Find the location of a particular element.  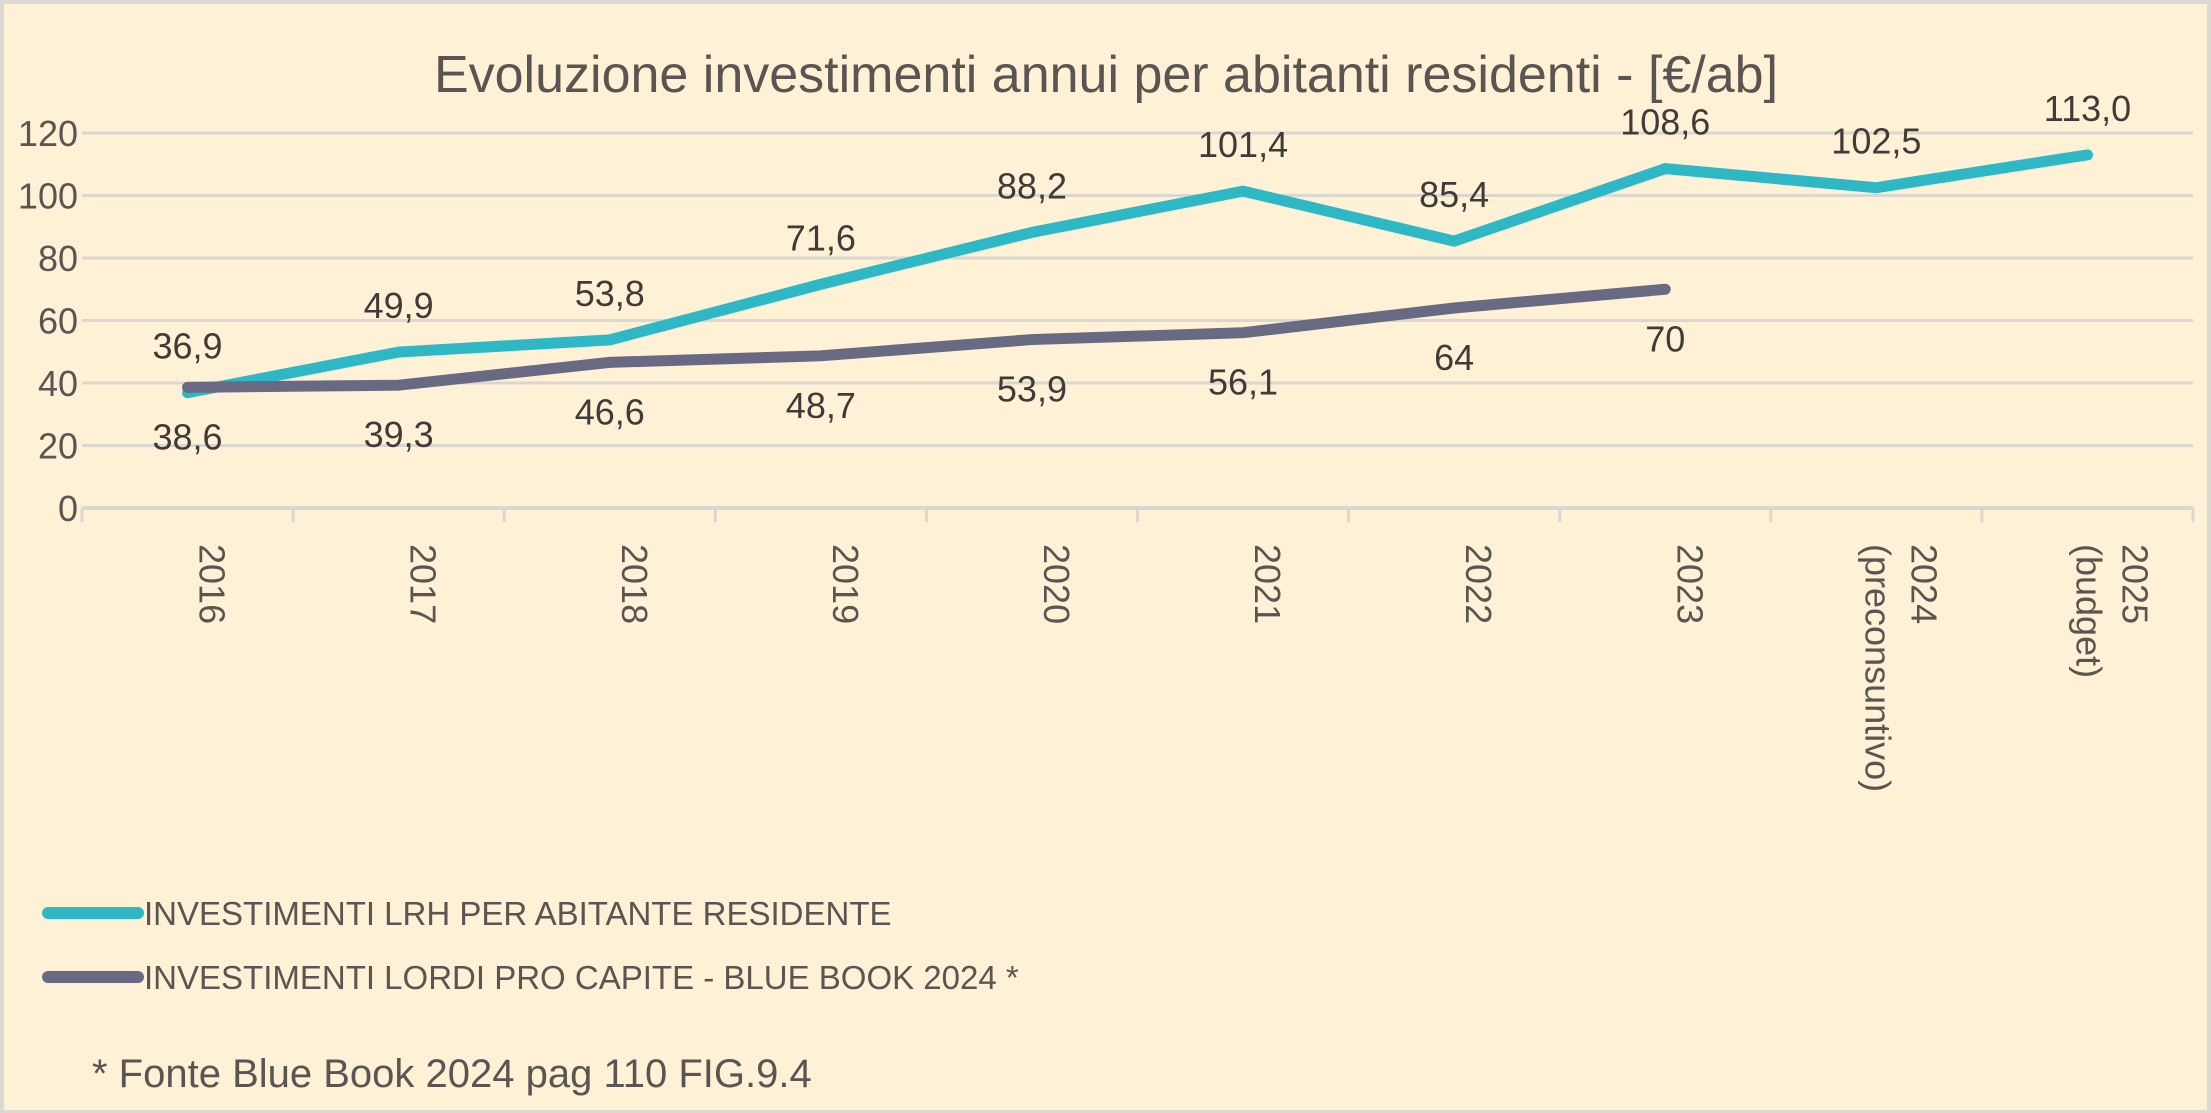

y-tick-label: 40 is located at coordinates (58, 383).